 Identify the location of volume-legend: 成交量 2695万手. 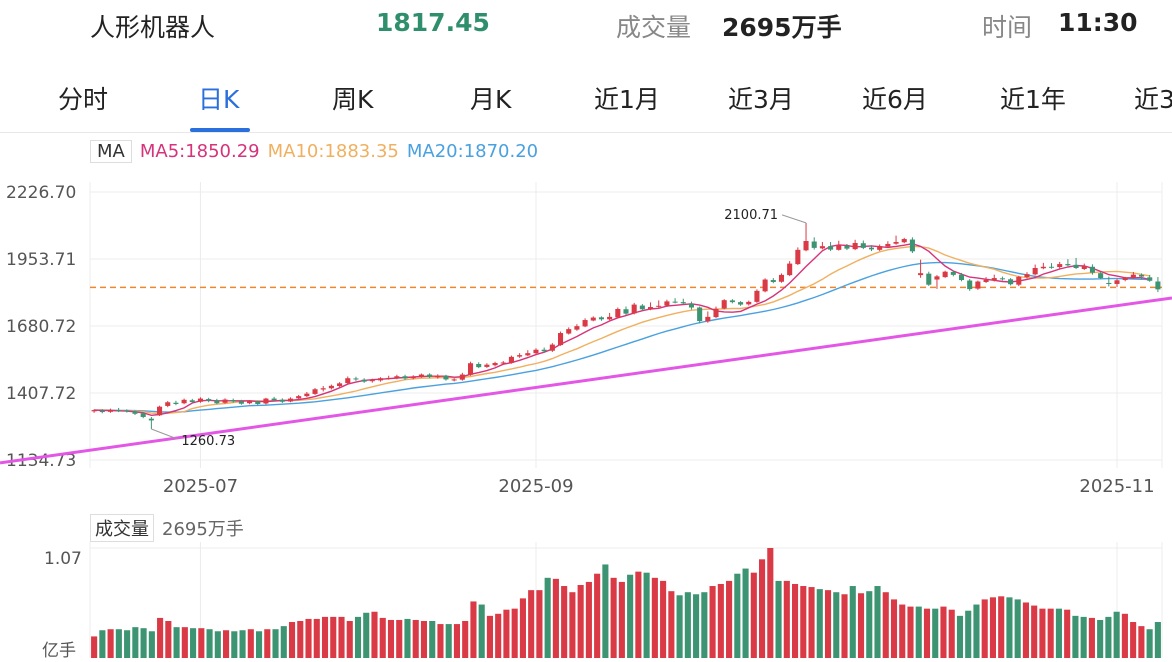
(167, 528).